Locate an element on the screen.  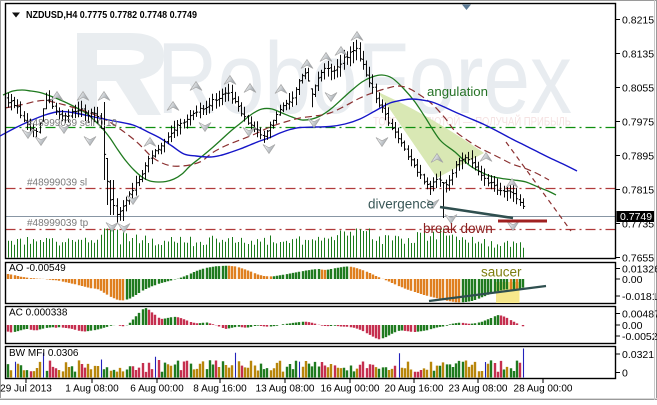
svg-text:NZDUSD,H4 0.7775 0.7782 0.774: NZDUSD,H4 0.7775 0.7782 0.7748 0.7749 is located at coordinates (111, 15).